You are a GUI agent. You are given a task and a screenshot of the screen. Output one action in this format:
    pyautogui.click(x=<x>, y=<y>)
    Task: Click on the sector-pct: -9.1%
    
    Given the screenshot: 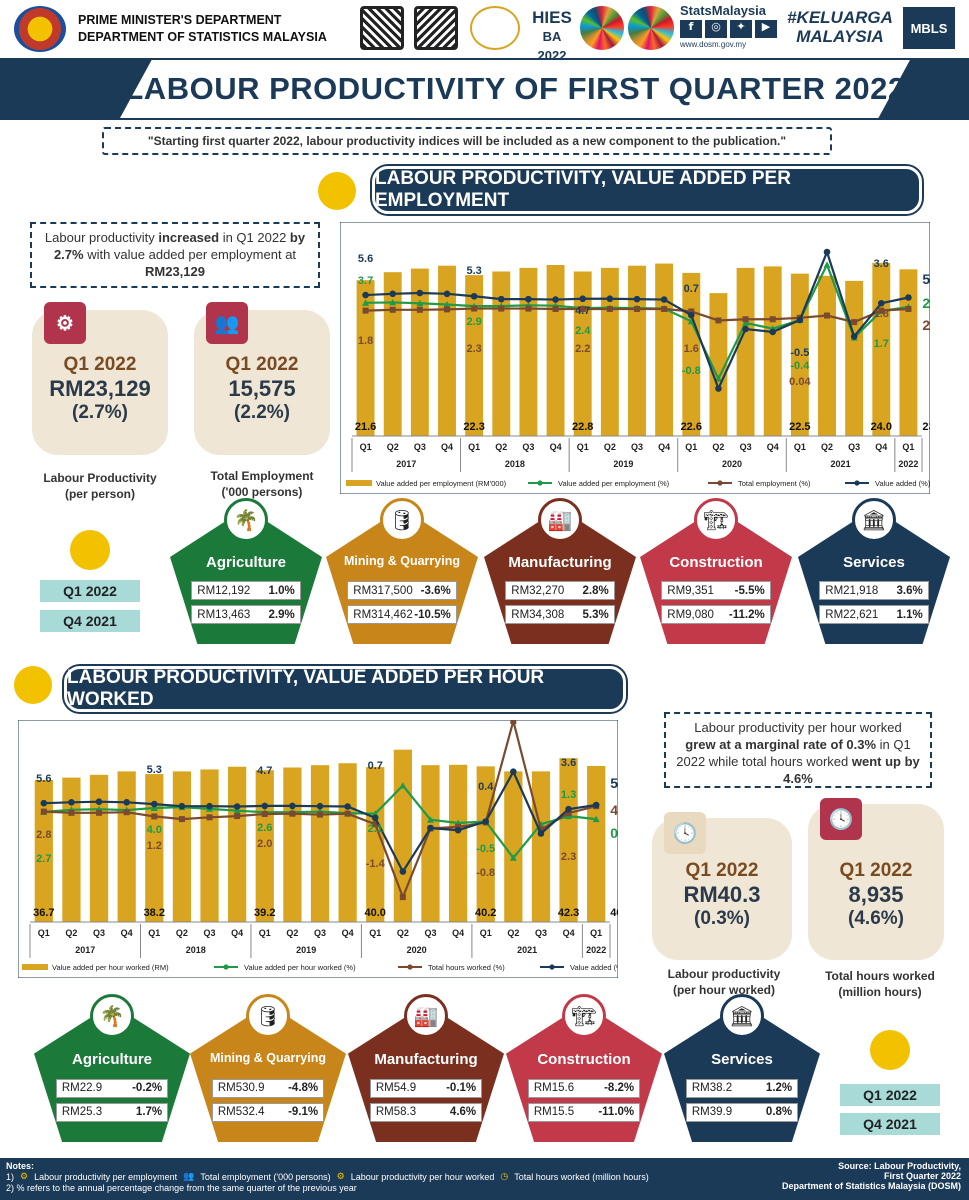 What is the action you would take?
    pyautogui.click(x=303, y=1112)
    